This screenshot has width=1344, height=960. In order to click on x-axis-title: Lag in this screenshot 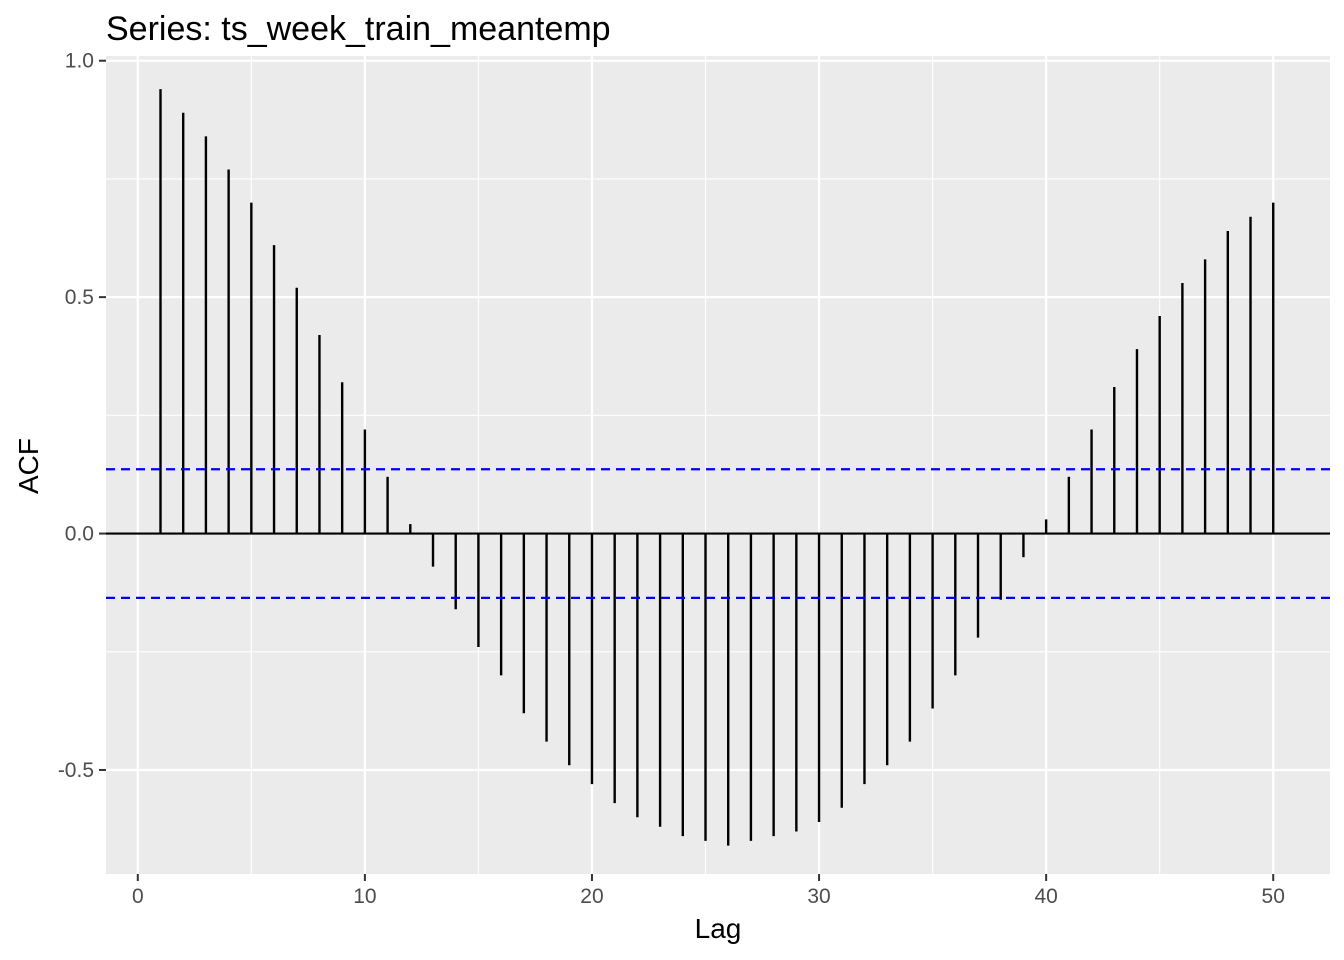, I will do `click(718, 928)`.